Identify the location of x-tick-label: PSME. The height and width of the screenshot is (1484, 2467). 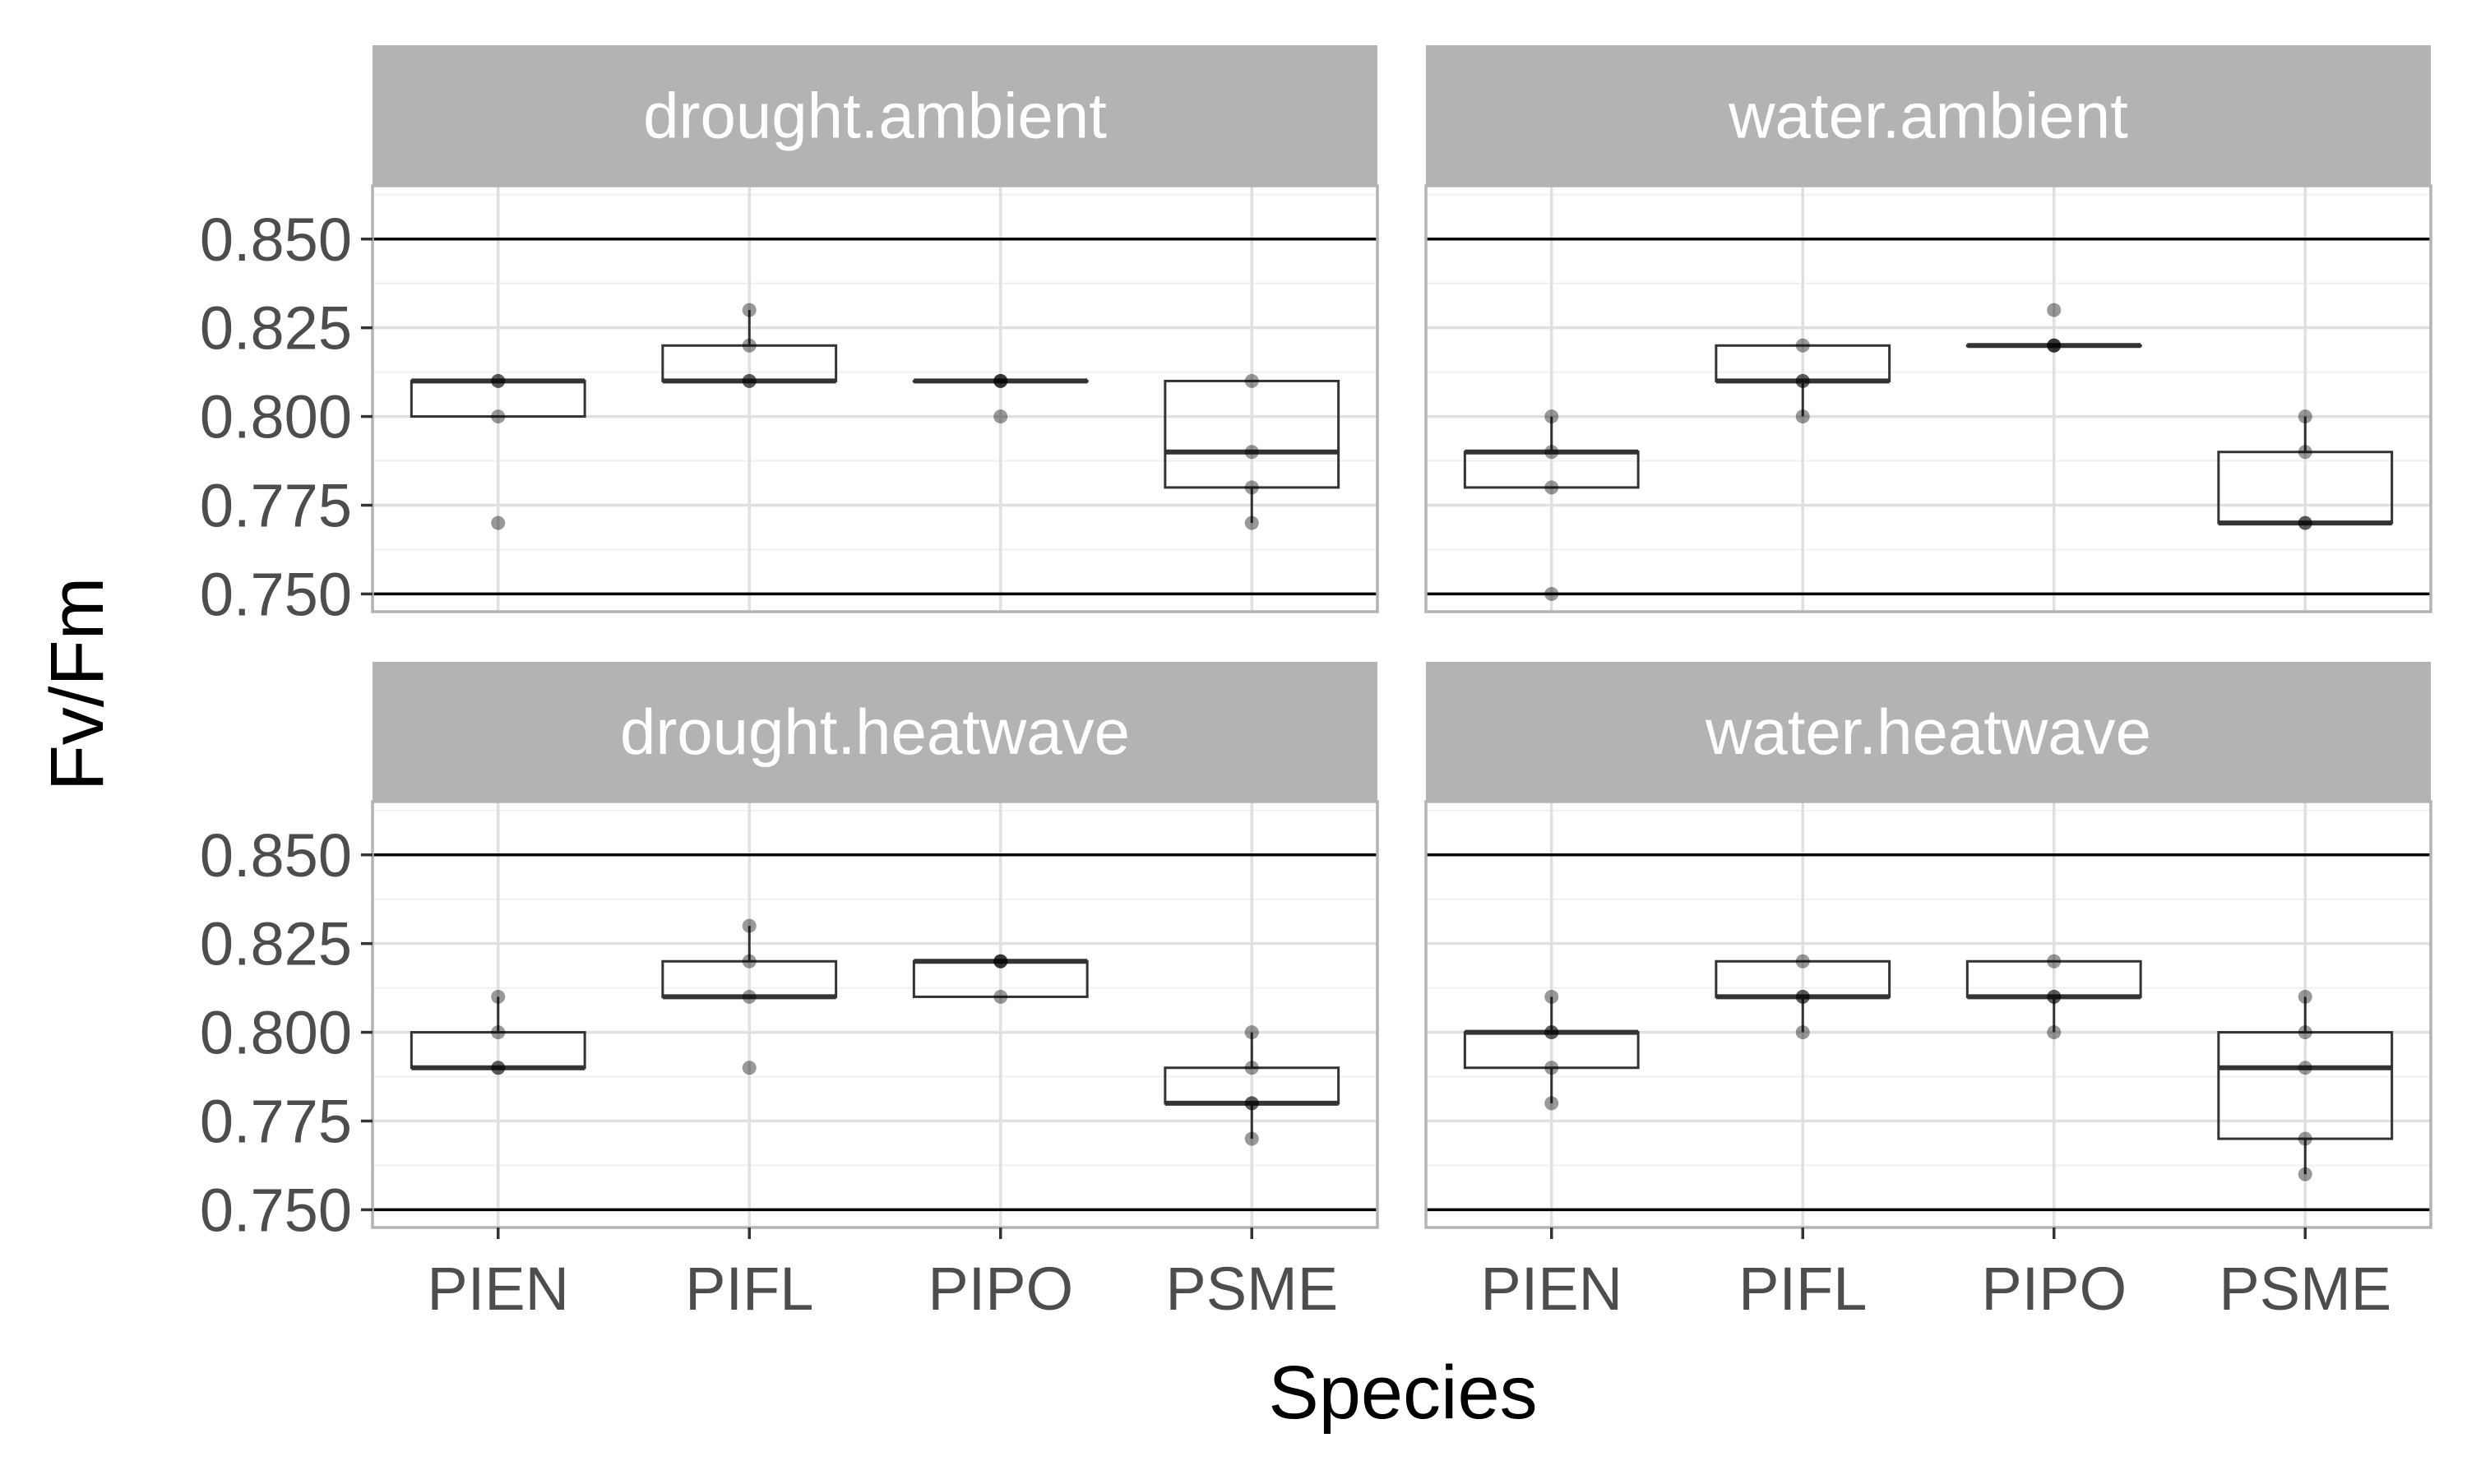
(2305, 1289).